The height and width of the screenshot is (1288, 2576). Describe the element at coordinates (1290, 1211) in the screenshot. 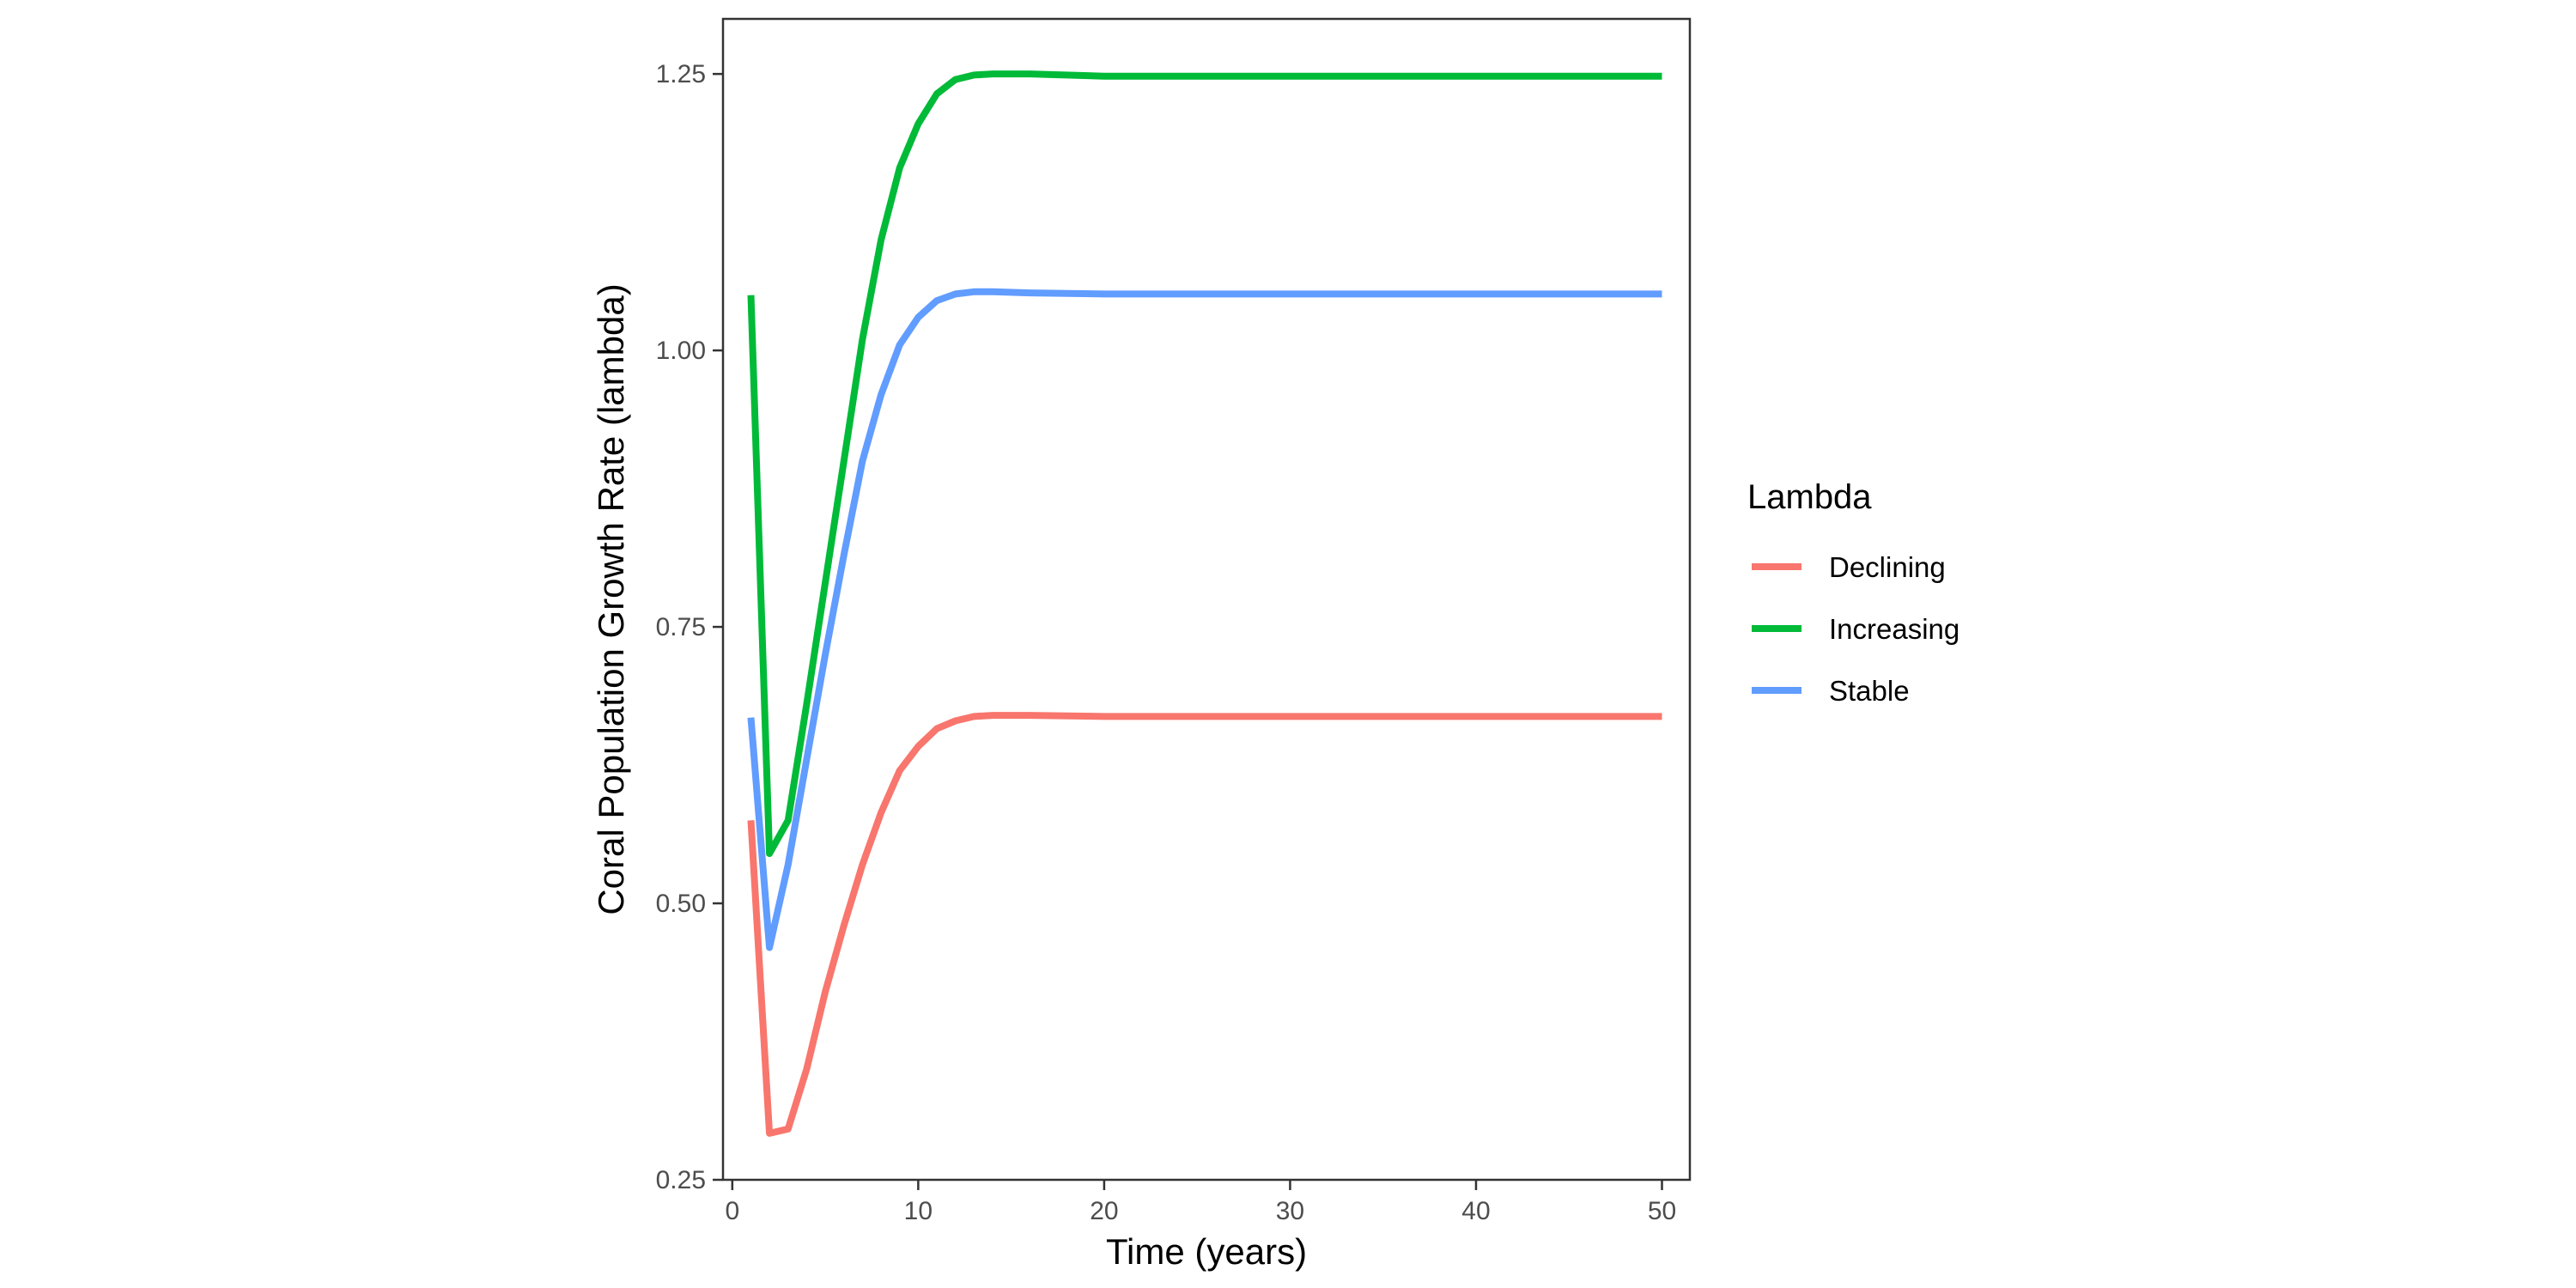

I see `x-tick-label: 30` at that location.